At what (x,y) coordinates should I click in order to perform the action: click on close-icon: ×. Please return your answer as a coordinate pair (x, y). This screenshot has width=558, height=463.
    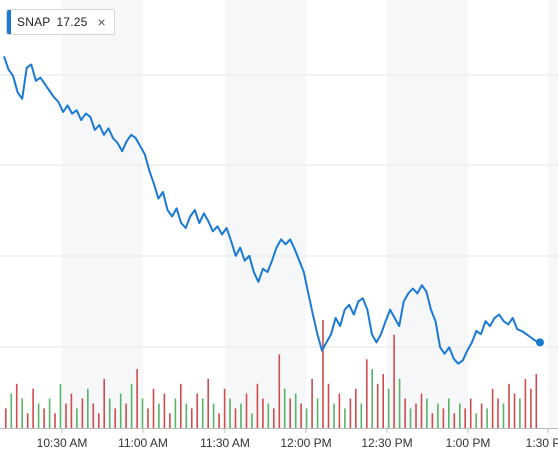
    Looking at the image, I should click on (101, 22).